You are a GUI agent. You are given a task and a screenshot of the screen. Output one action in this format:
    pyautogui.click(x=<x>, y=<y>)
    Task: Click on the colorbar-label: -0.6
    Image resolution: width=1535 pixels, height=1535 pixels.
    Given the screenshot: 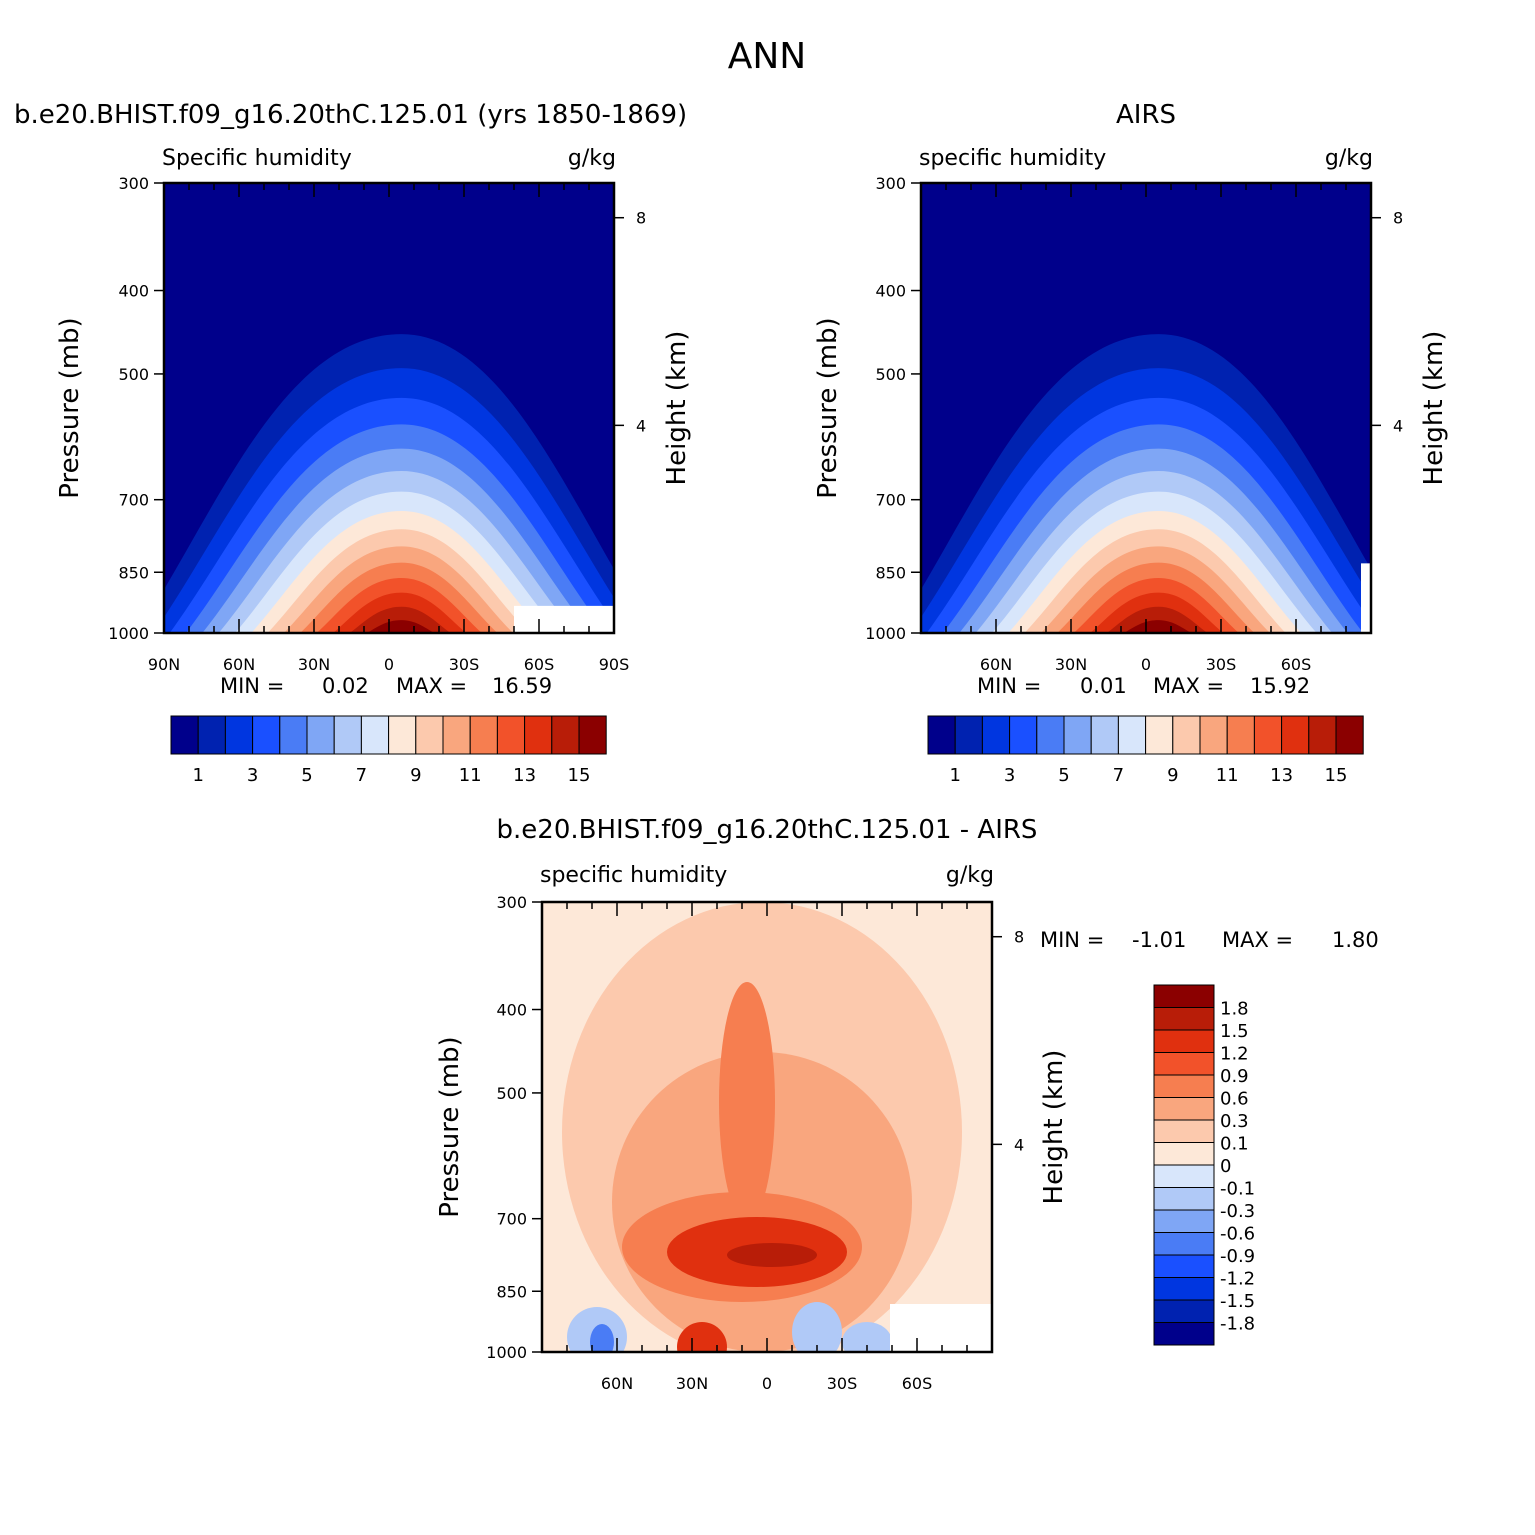 What is the action you would take?
    pyautogui.click(x=1237, y=1234)
    